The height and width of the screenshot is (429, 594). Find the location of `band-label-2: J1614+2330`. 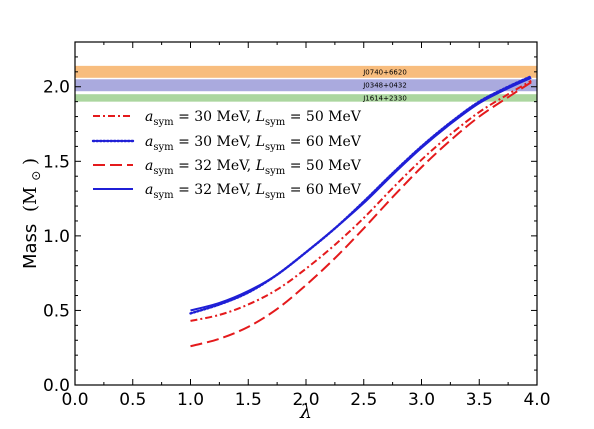

band-label-2: J1614+2330 is located at coordinates (384, 98).